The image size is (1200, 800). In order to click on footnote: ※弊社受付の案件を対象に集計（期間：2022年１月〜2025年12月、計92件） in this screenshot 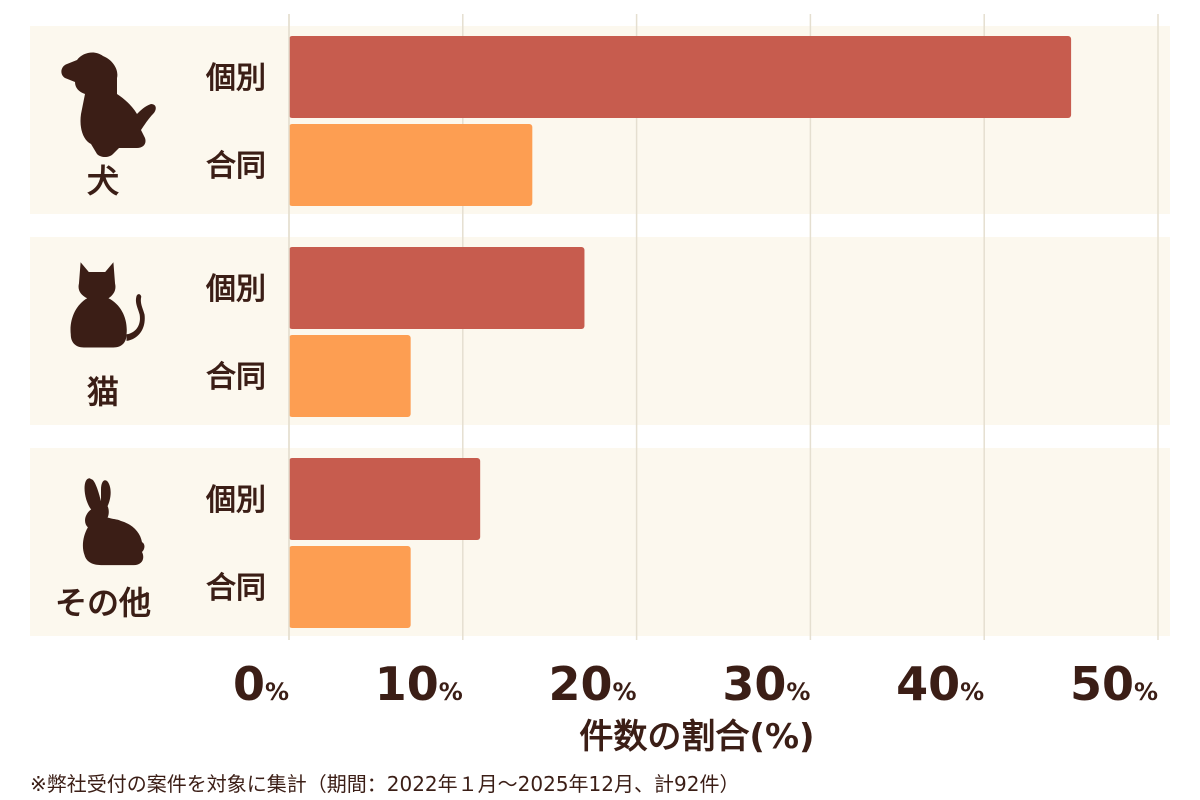, I will do `click(385, 784)`.